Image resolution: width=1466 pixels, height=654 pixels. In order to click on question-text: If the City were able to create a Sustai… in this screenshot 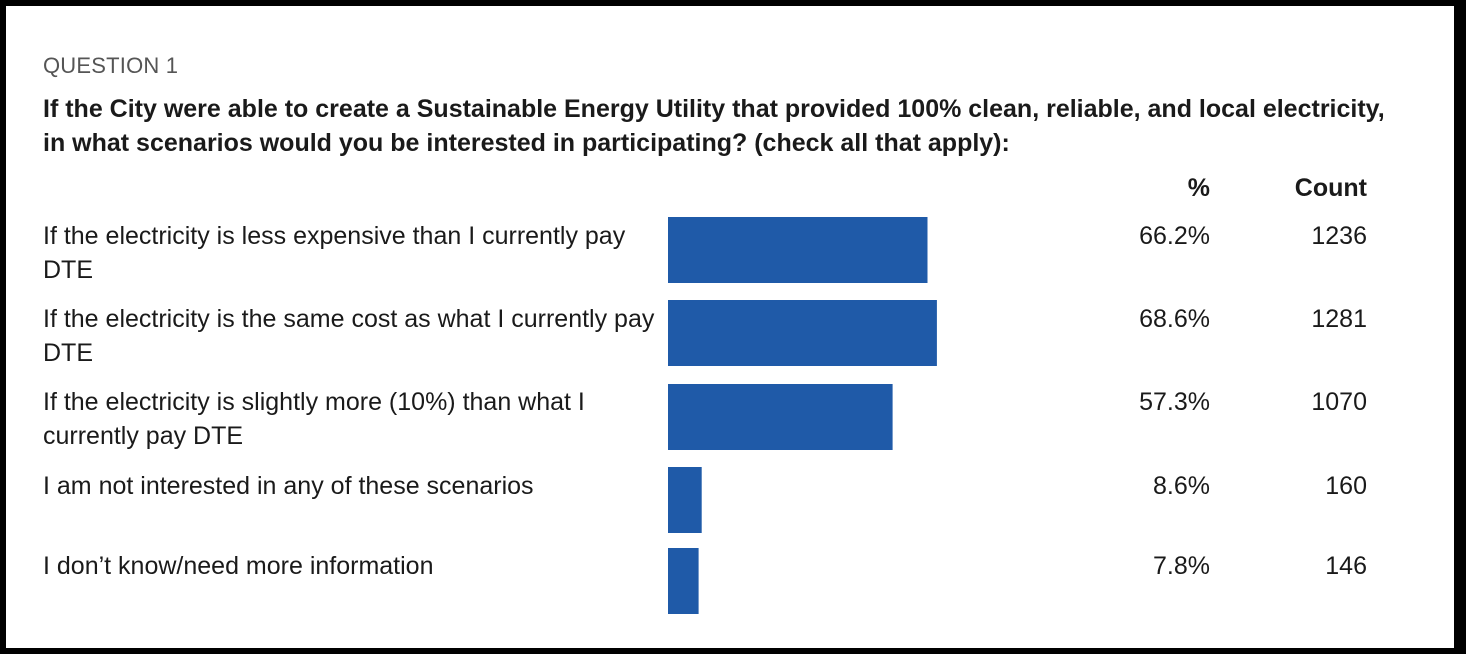, I will do `click(714, 126)`.